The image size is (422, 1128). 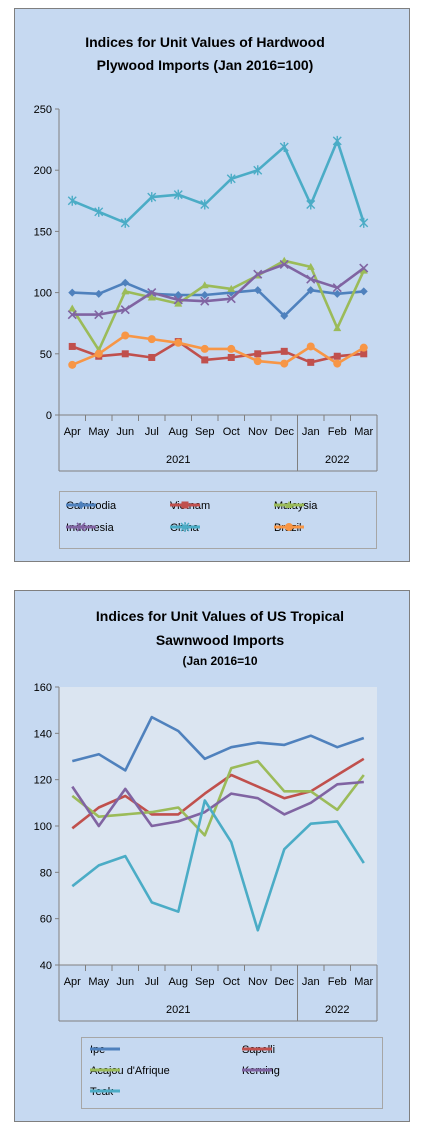 I want to click on x-tick-label: Jan, so click(x=311, y=982).